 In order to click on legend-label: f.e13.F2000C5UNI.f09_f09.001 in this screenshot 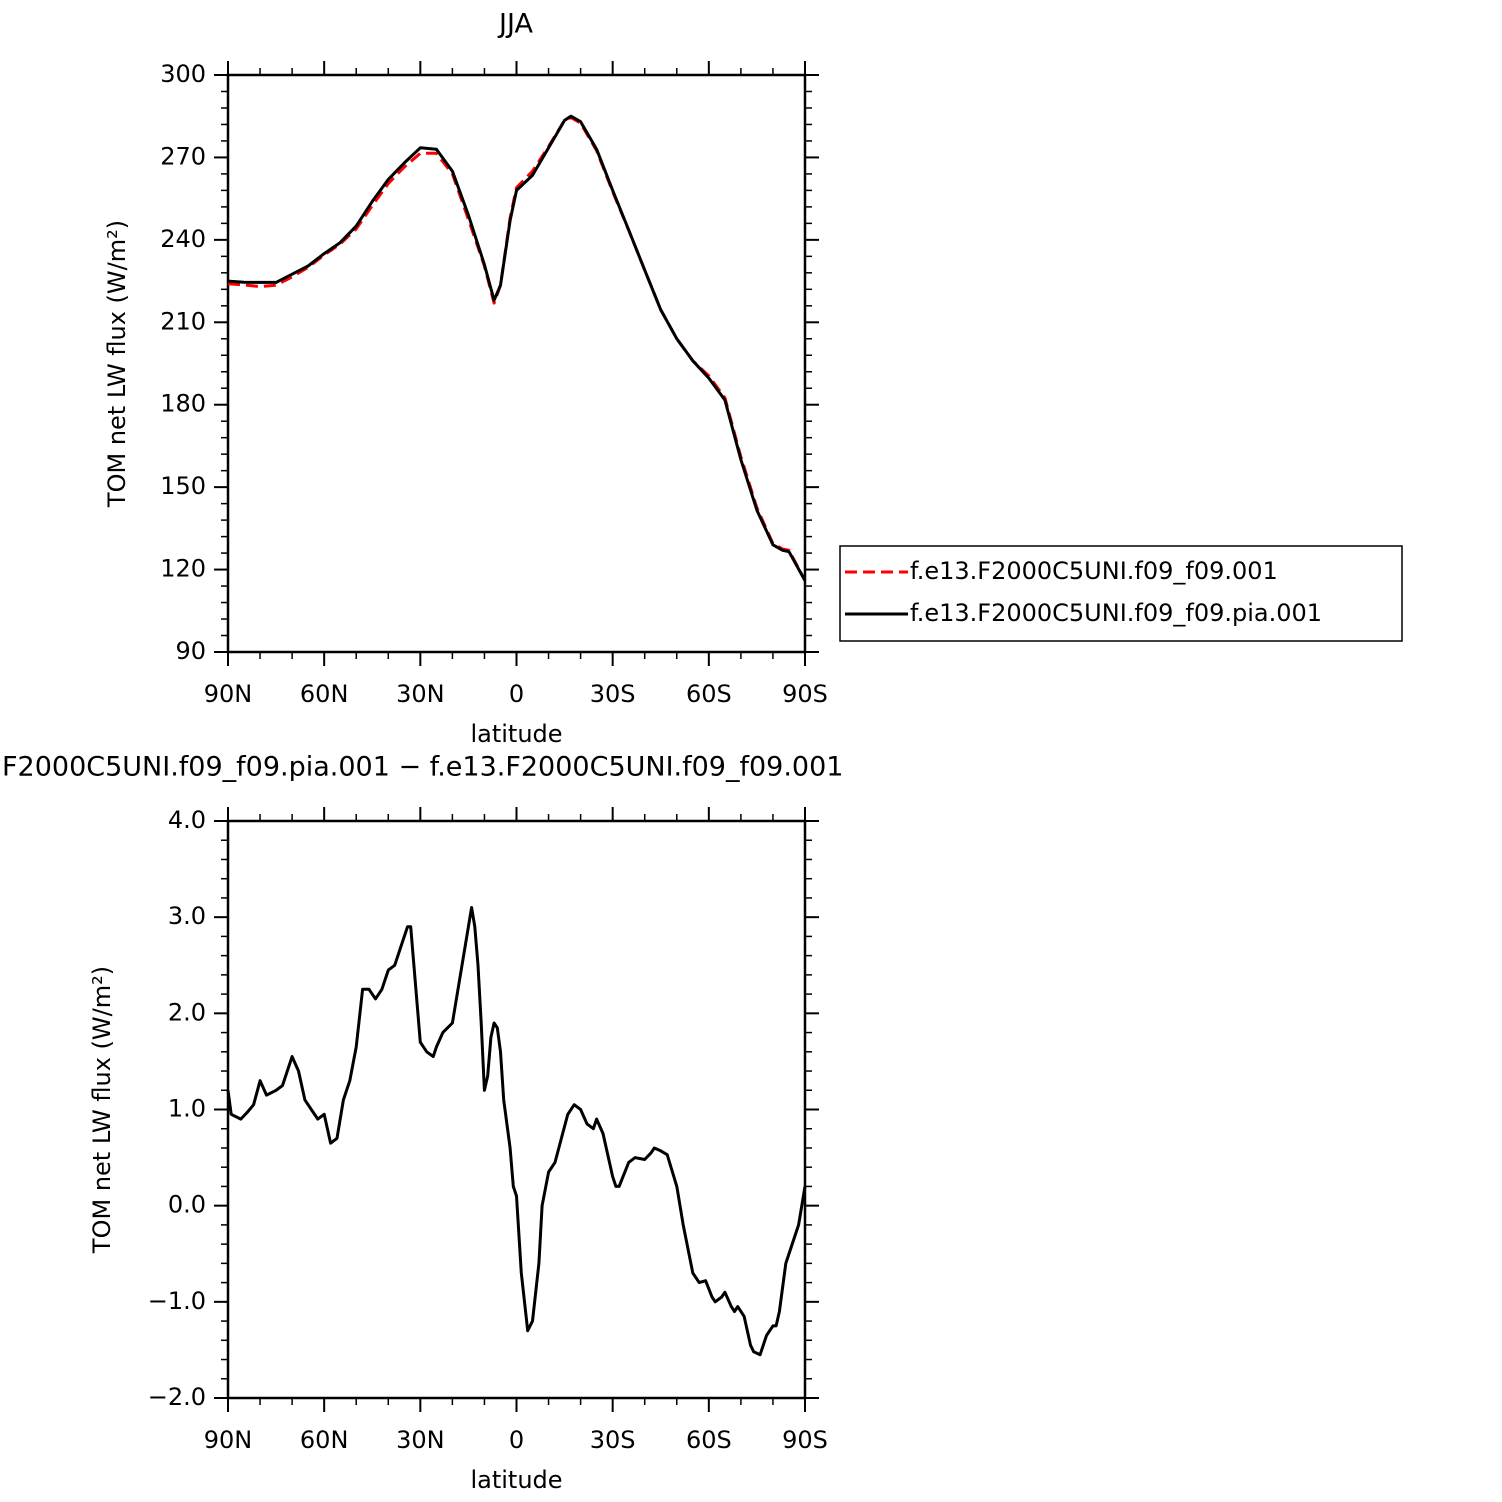, I will do `click(1094, 571)`.